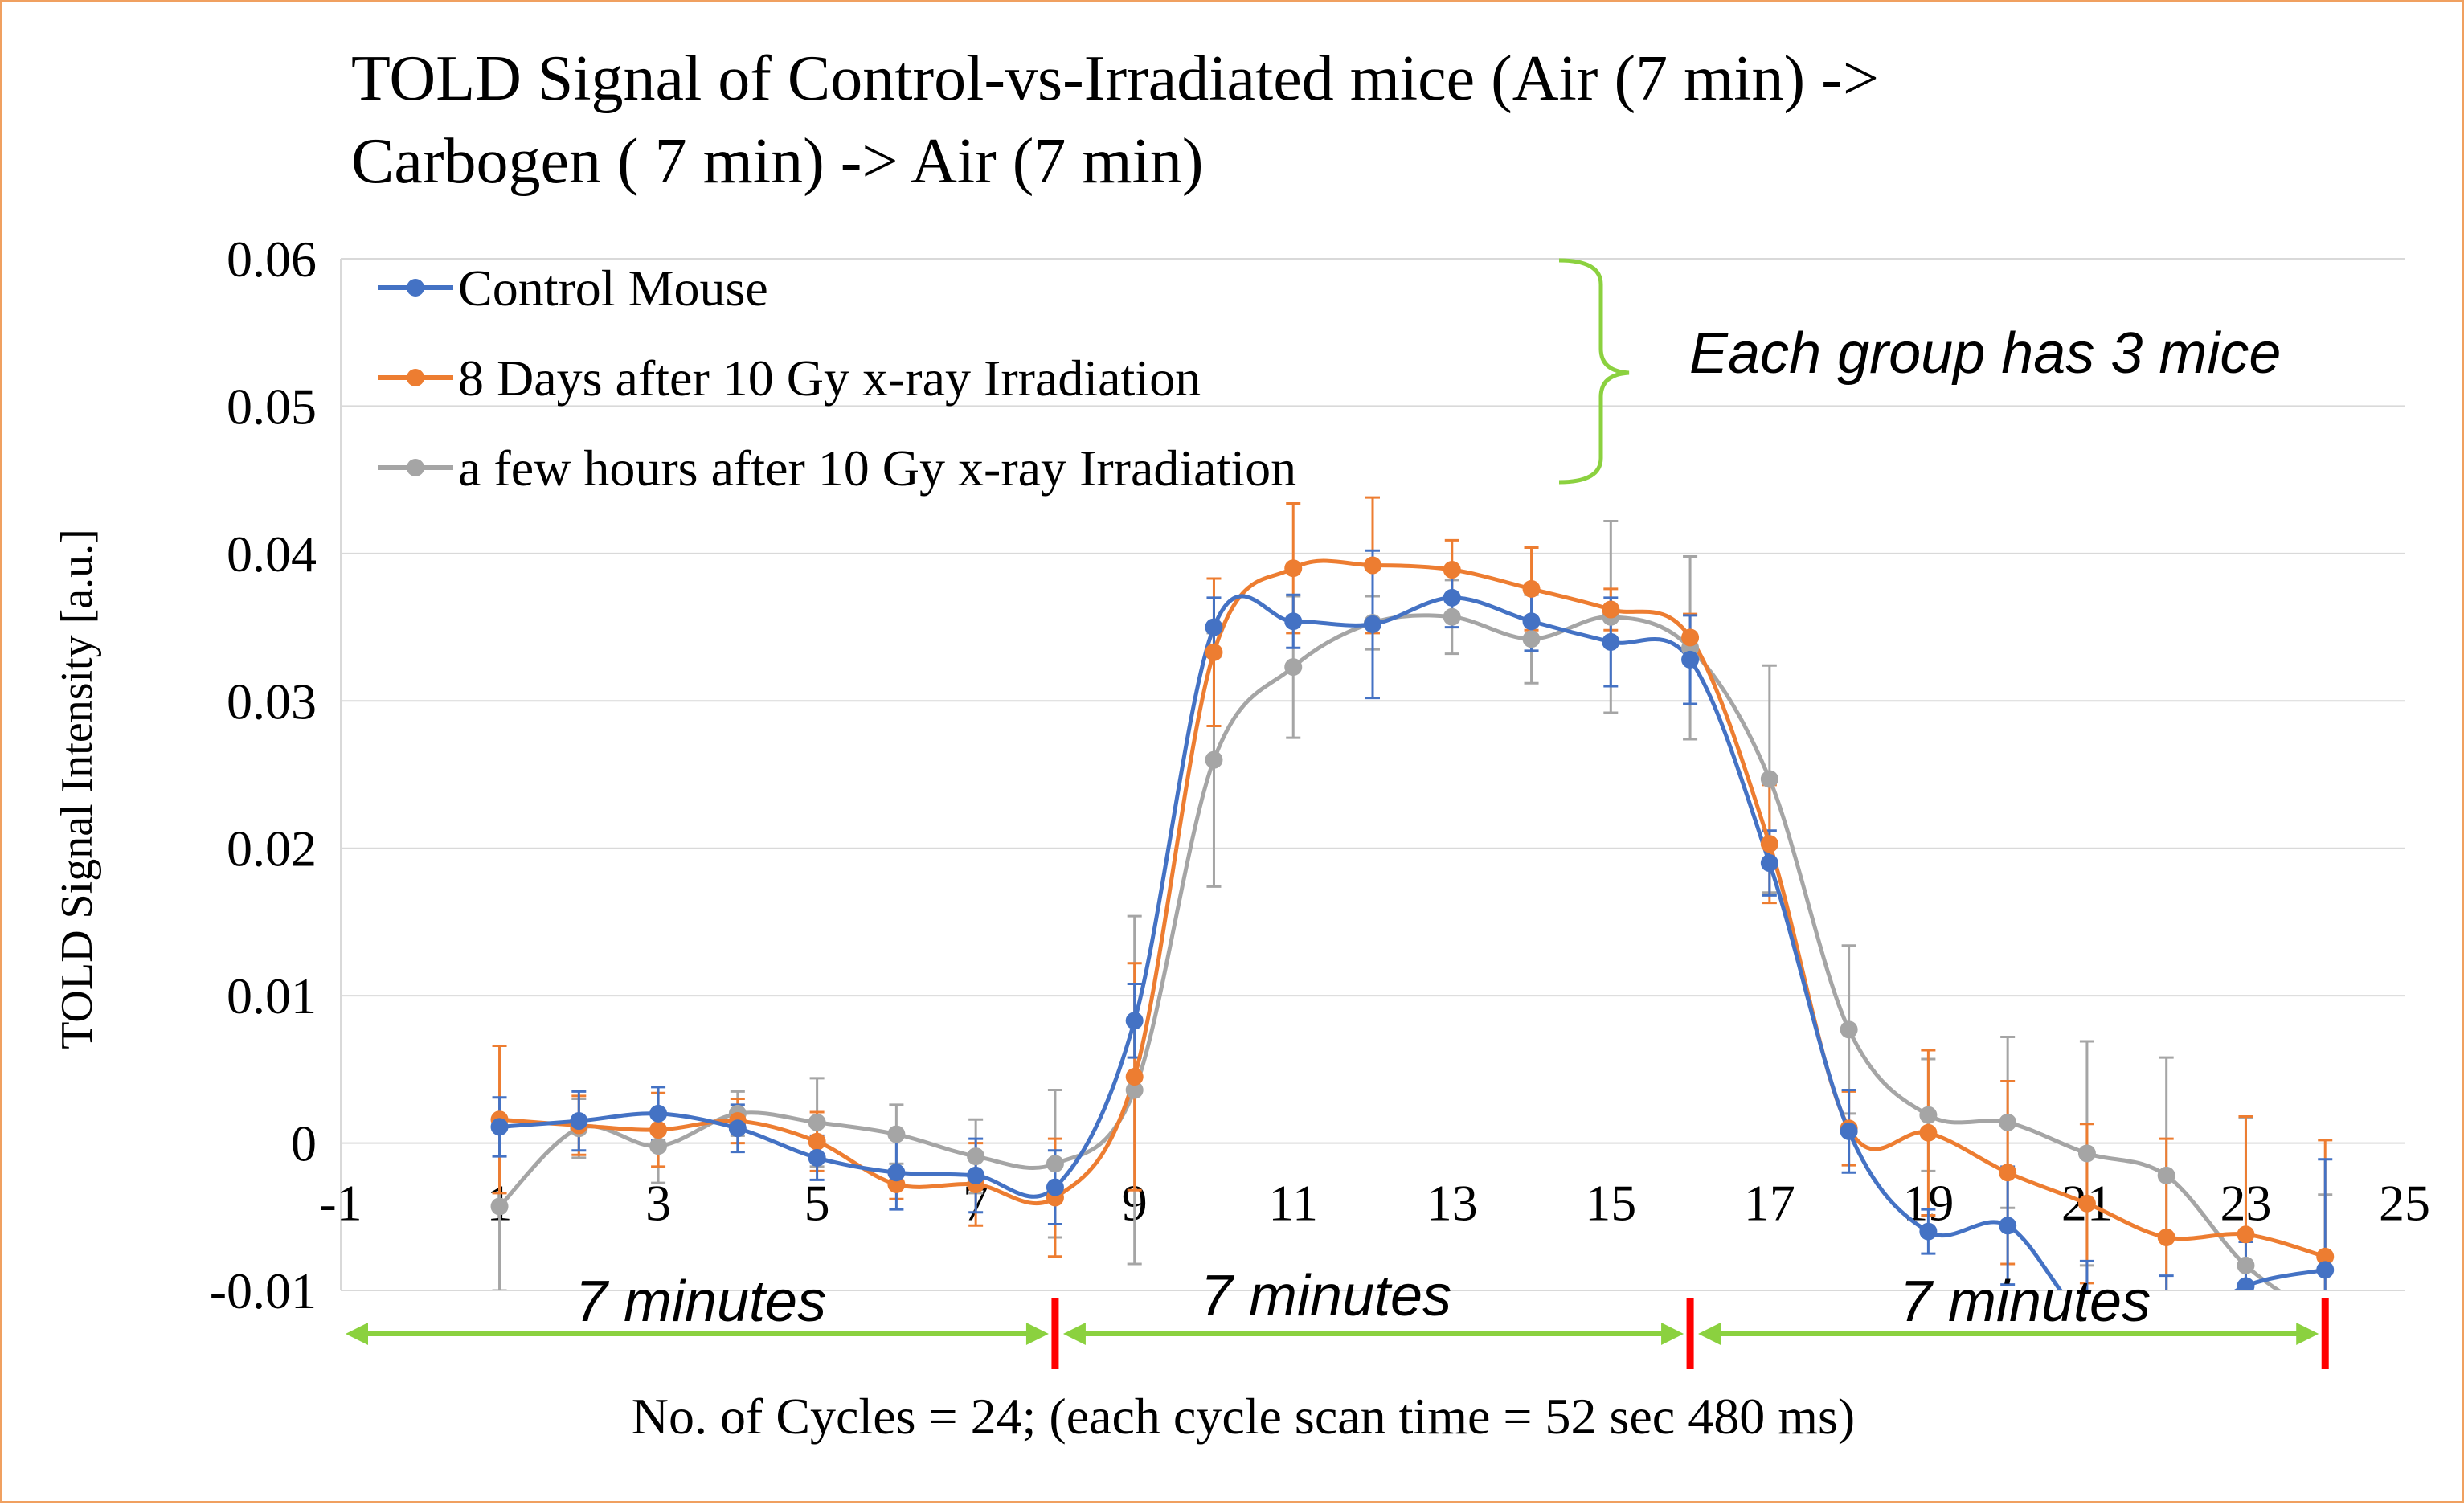  I want to click on y-axis-ticks: 0.06 0.05 0.04 0.03 0.02 0.01 0 -0.01, so click(263, 775).